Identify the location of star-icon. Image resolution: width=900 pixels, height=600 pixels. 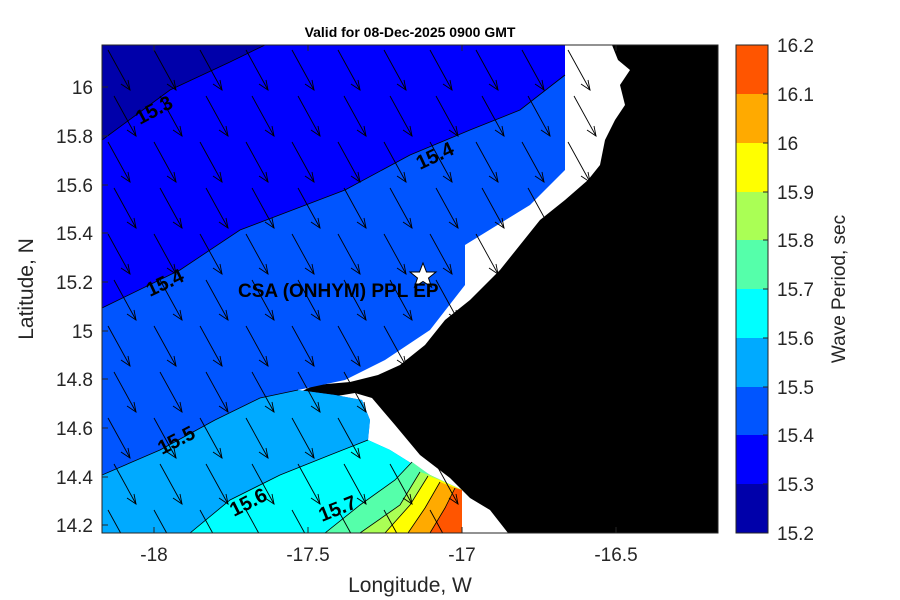
(423, 275).